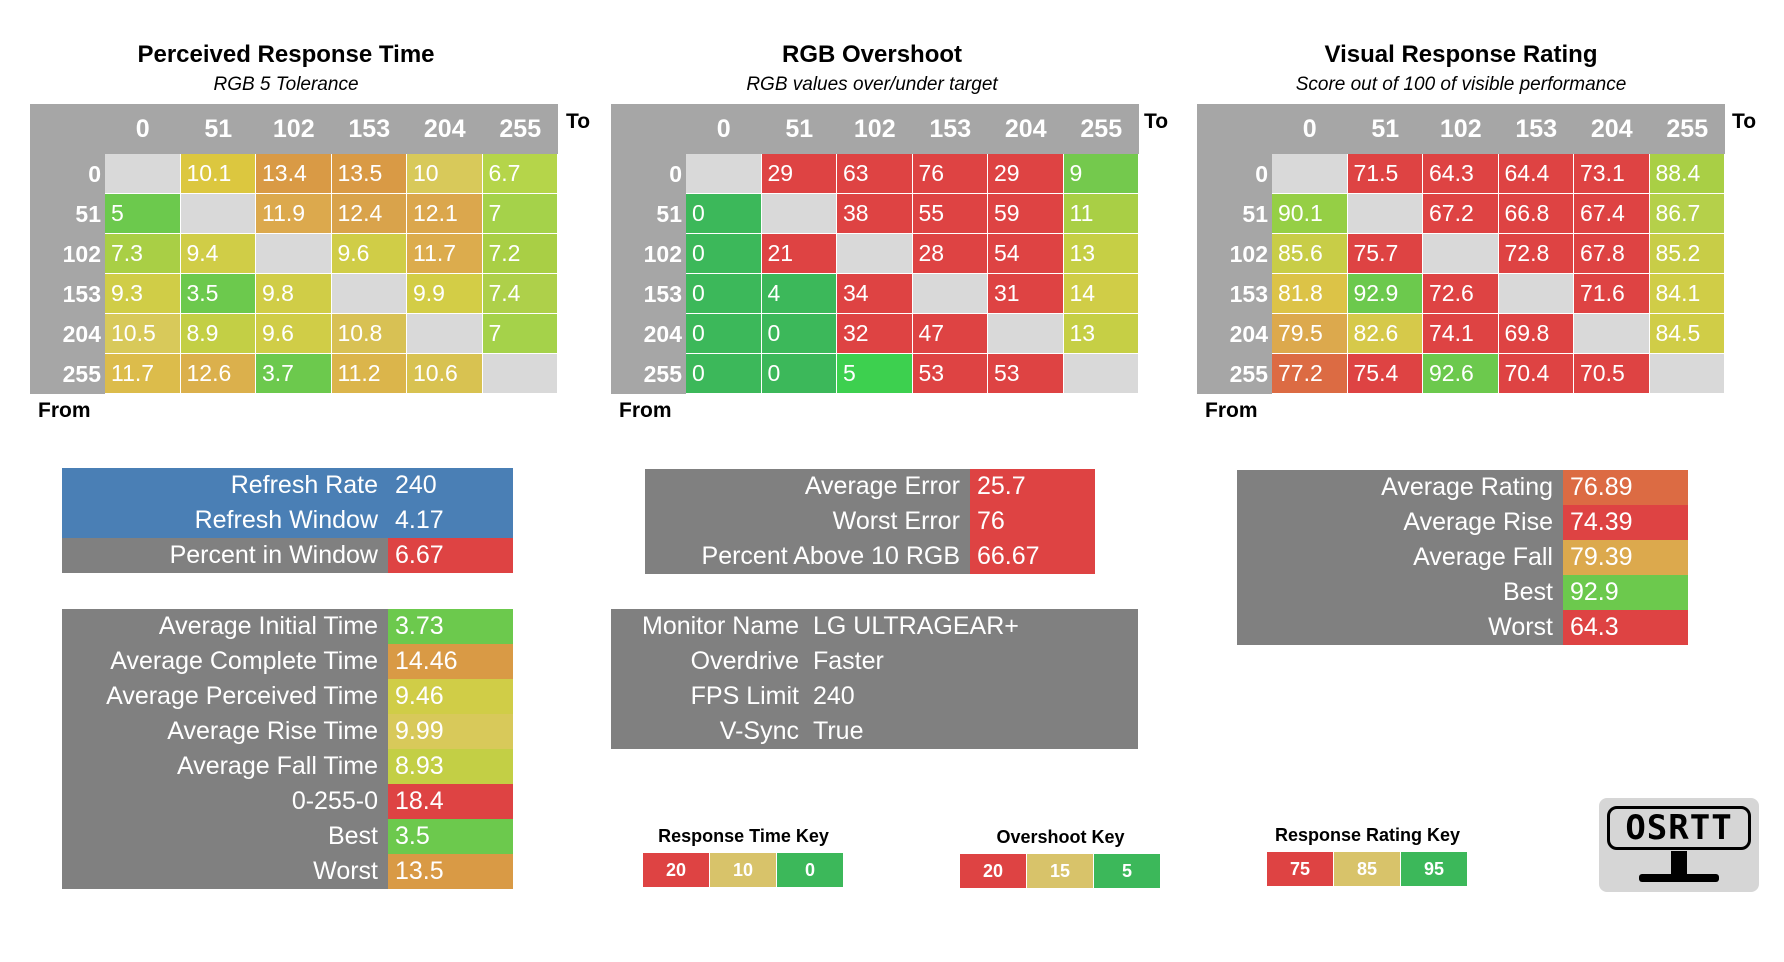 This screenshot has height=962, width=1784. What do you see at coordinates (1536, 174) in the screenshot?
I see `heatmap-cell: 64.4` at bounding box center [1536, 174].